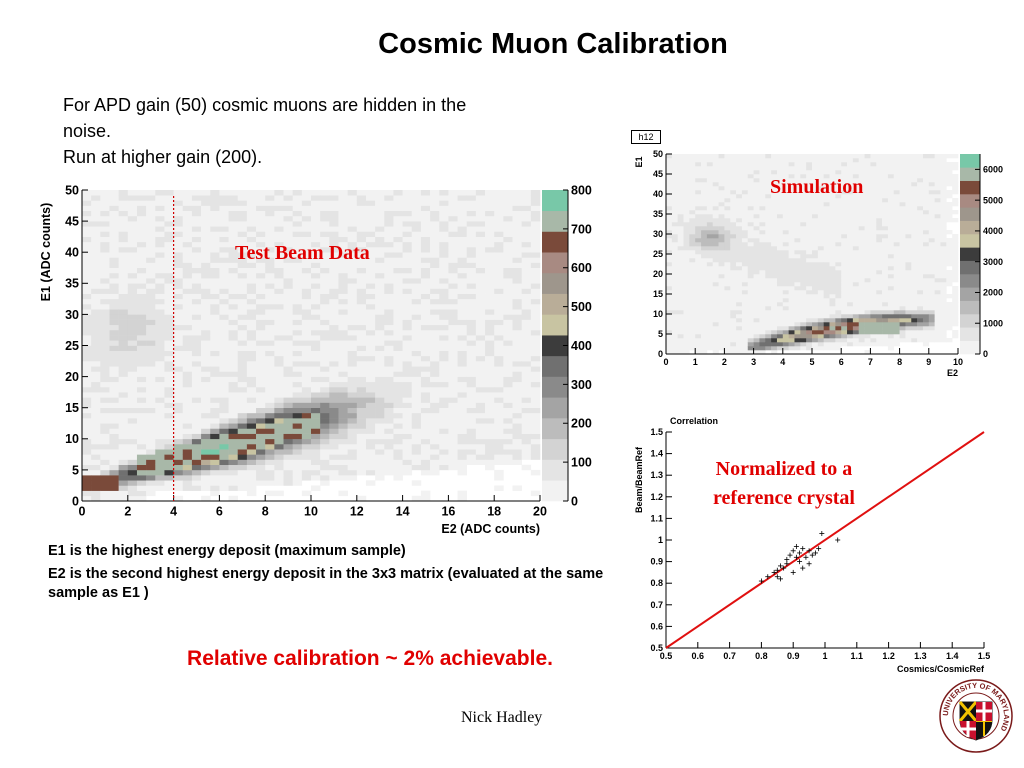 This screenshot has width=1024, height=768. What do you see at coordinates (581, 229) in the screenshot?
I see `color-scale-tick-label: 700` at bounding box center [581, 229].